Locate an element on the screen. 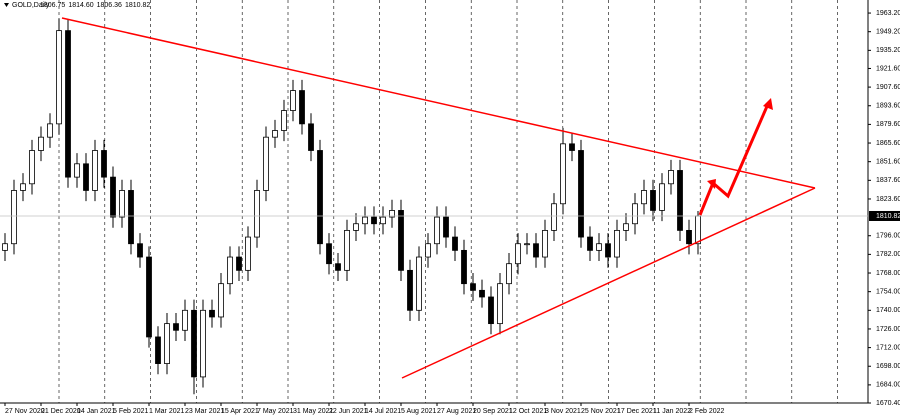  header-value: 1814.60 is located at coordinates (80, 5).